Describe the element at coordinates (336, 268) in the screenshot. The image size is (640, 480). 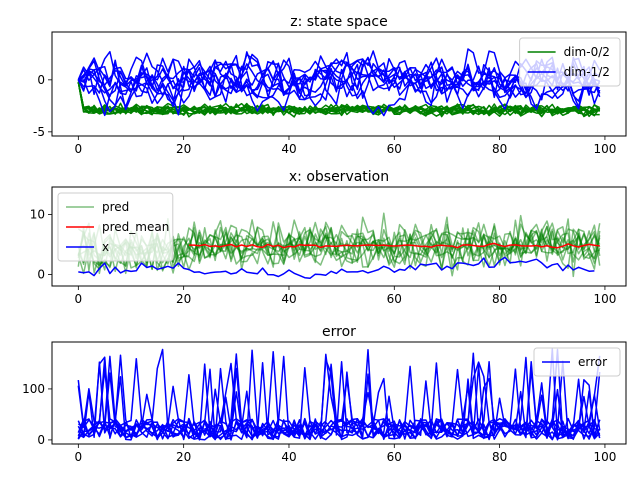
I see `series-line-x` at that location.